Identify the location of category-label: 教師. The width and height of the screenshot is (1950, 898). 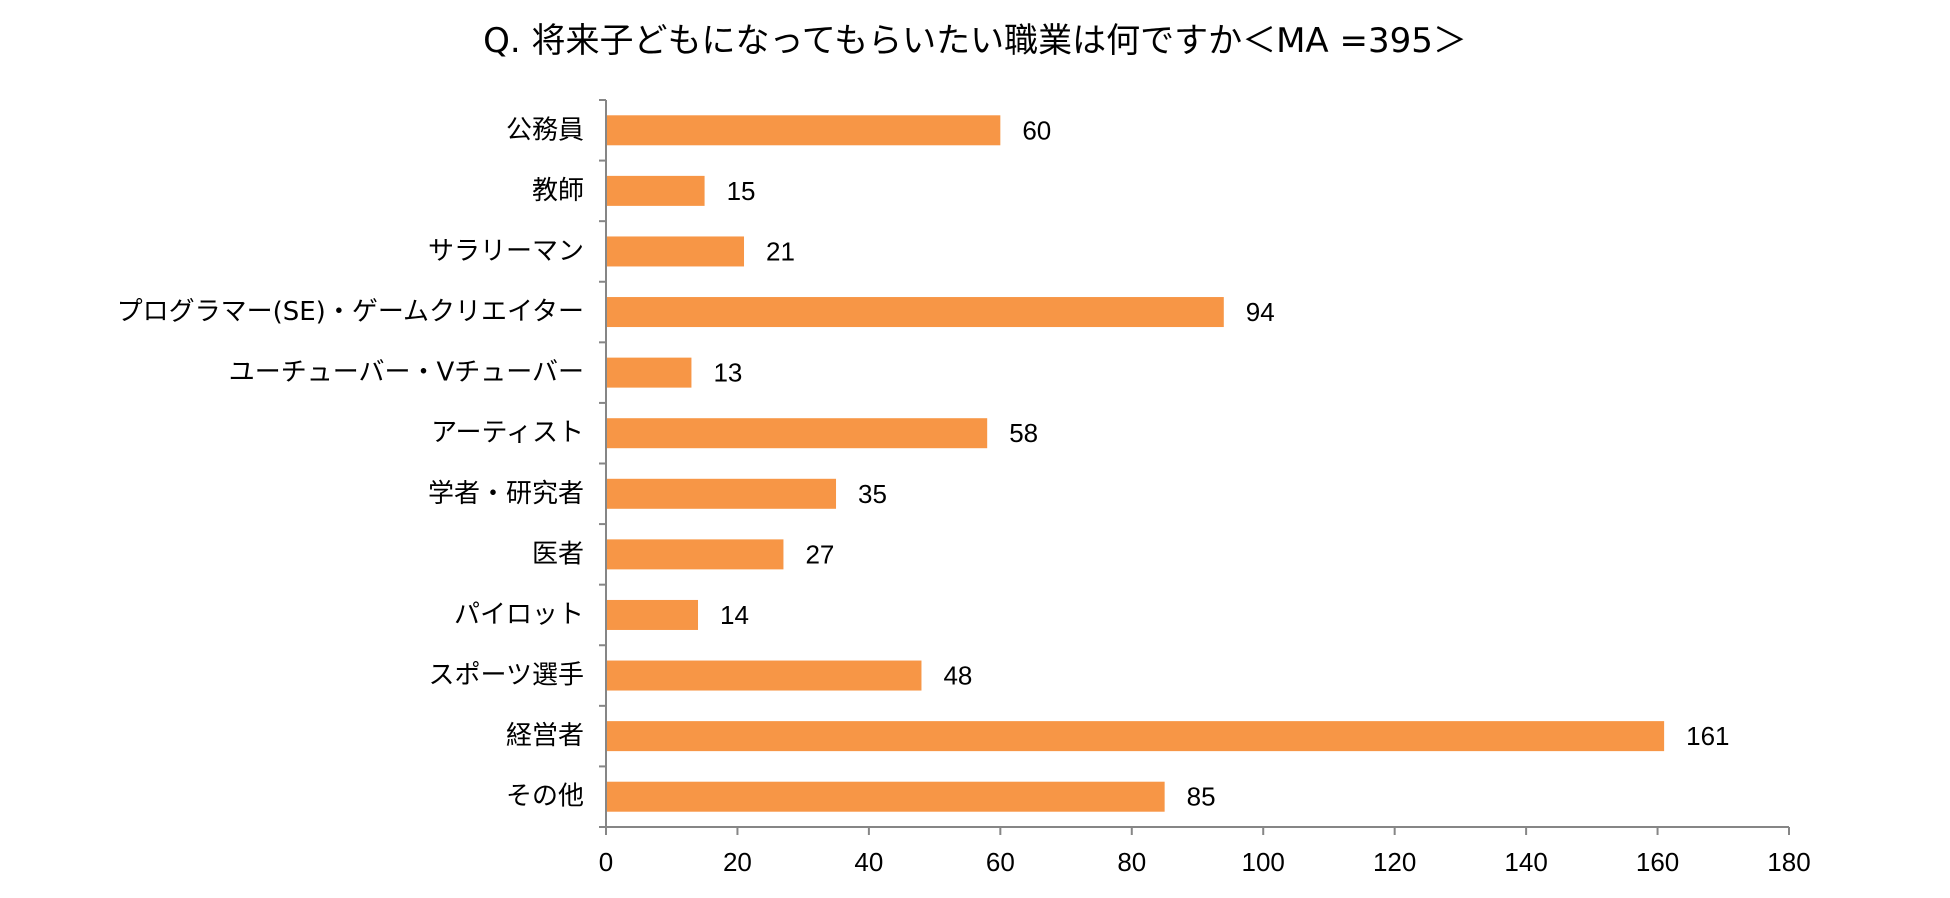
(558, 191).